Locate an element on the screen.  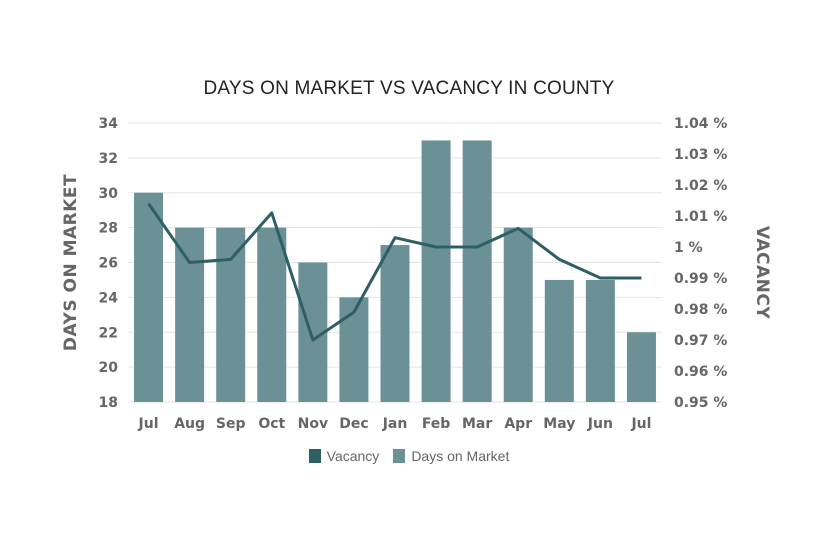
legend-label-days-on-market: Days on Market is located at coordinates (460, 456).